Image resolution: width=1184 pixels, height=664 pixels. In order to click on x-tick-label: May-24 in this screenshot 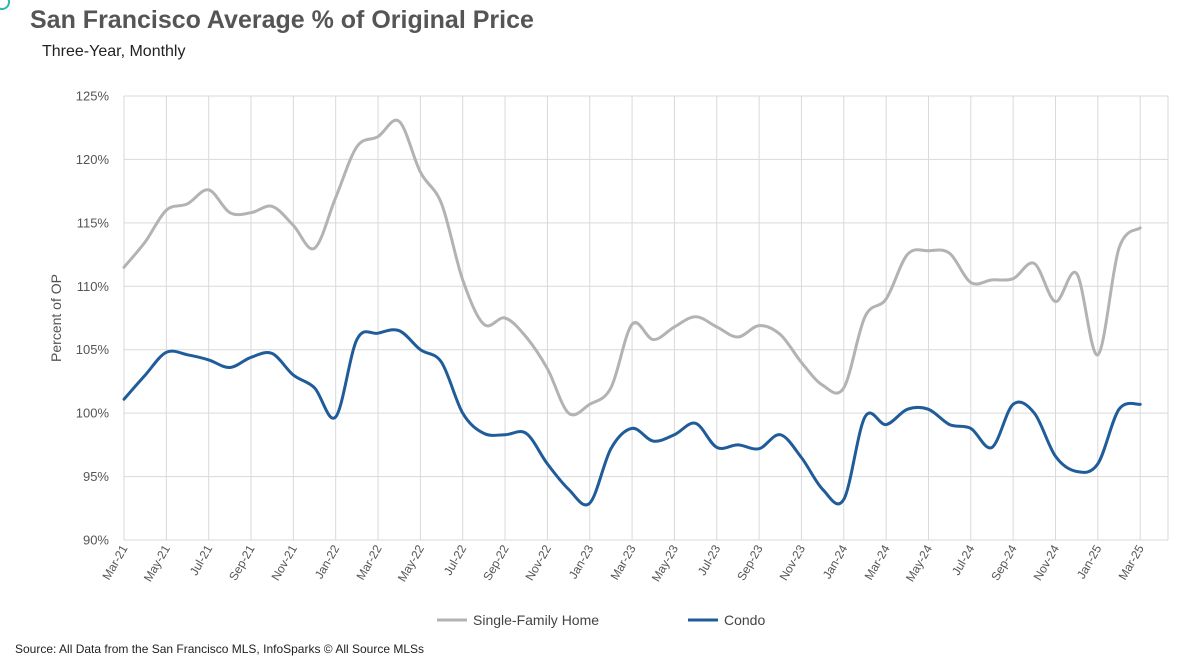, I will do `click(919, 563)`.